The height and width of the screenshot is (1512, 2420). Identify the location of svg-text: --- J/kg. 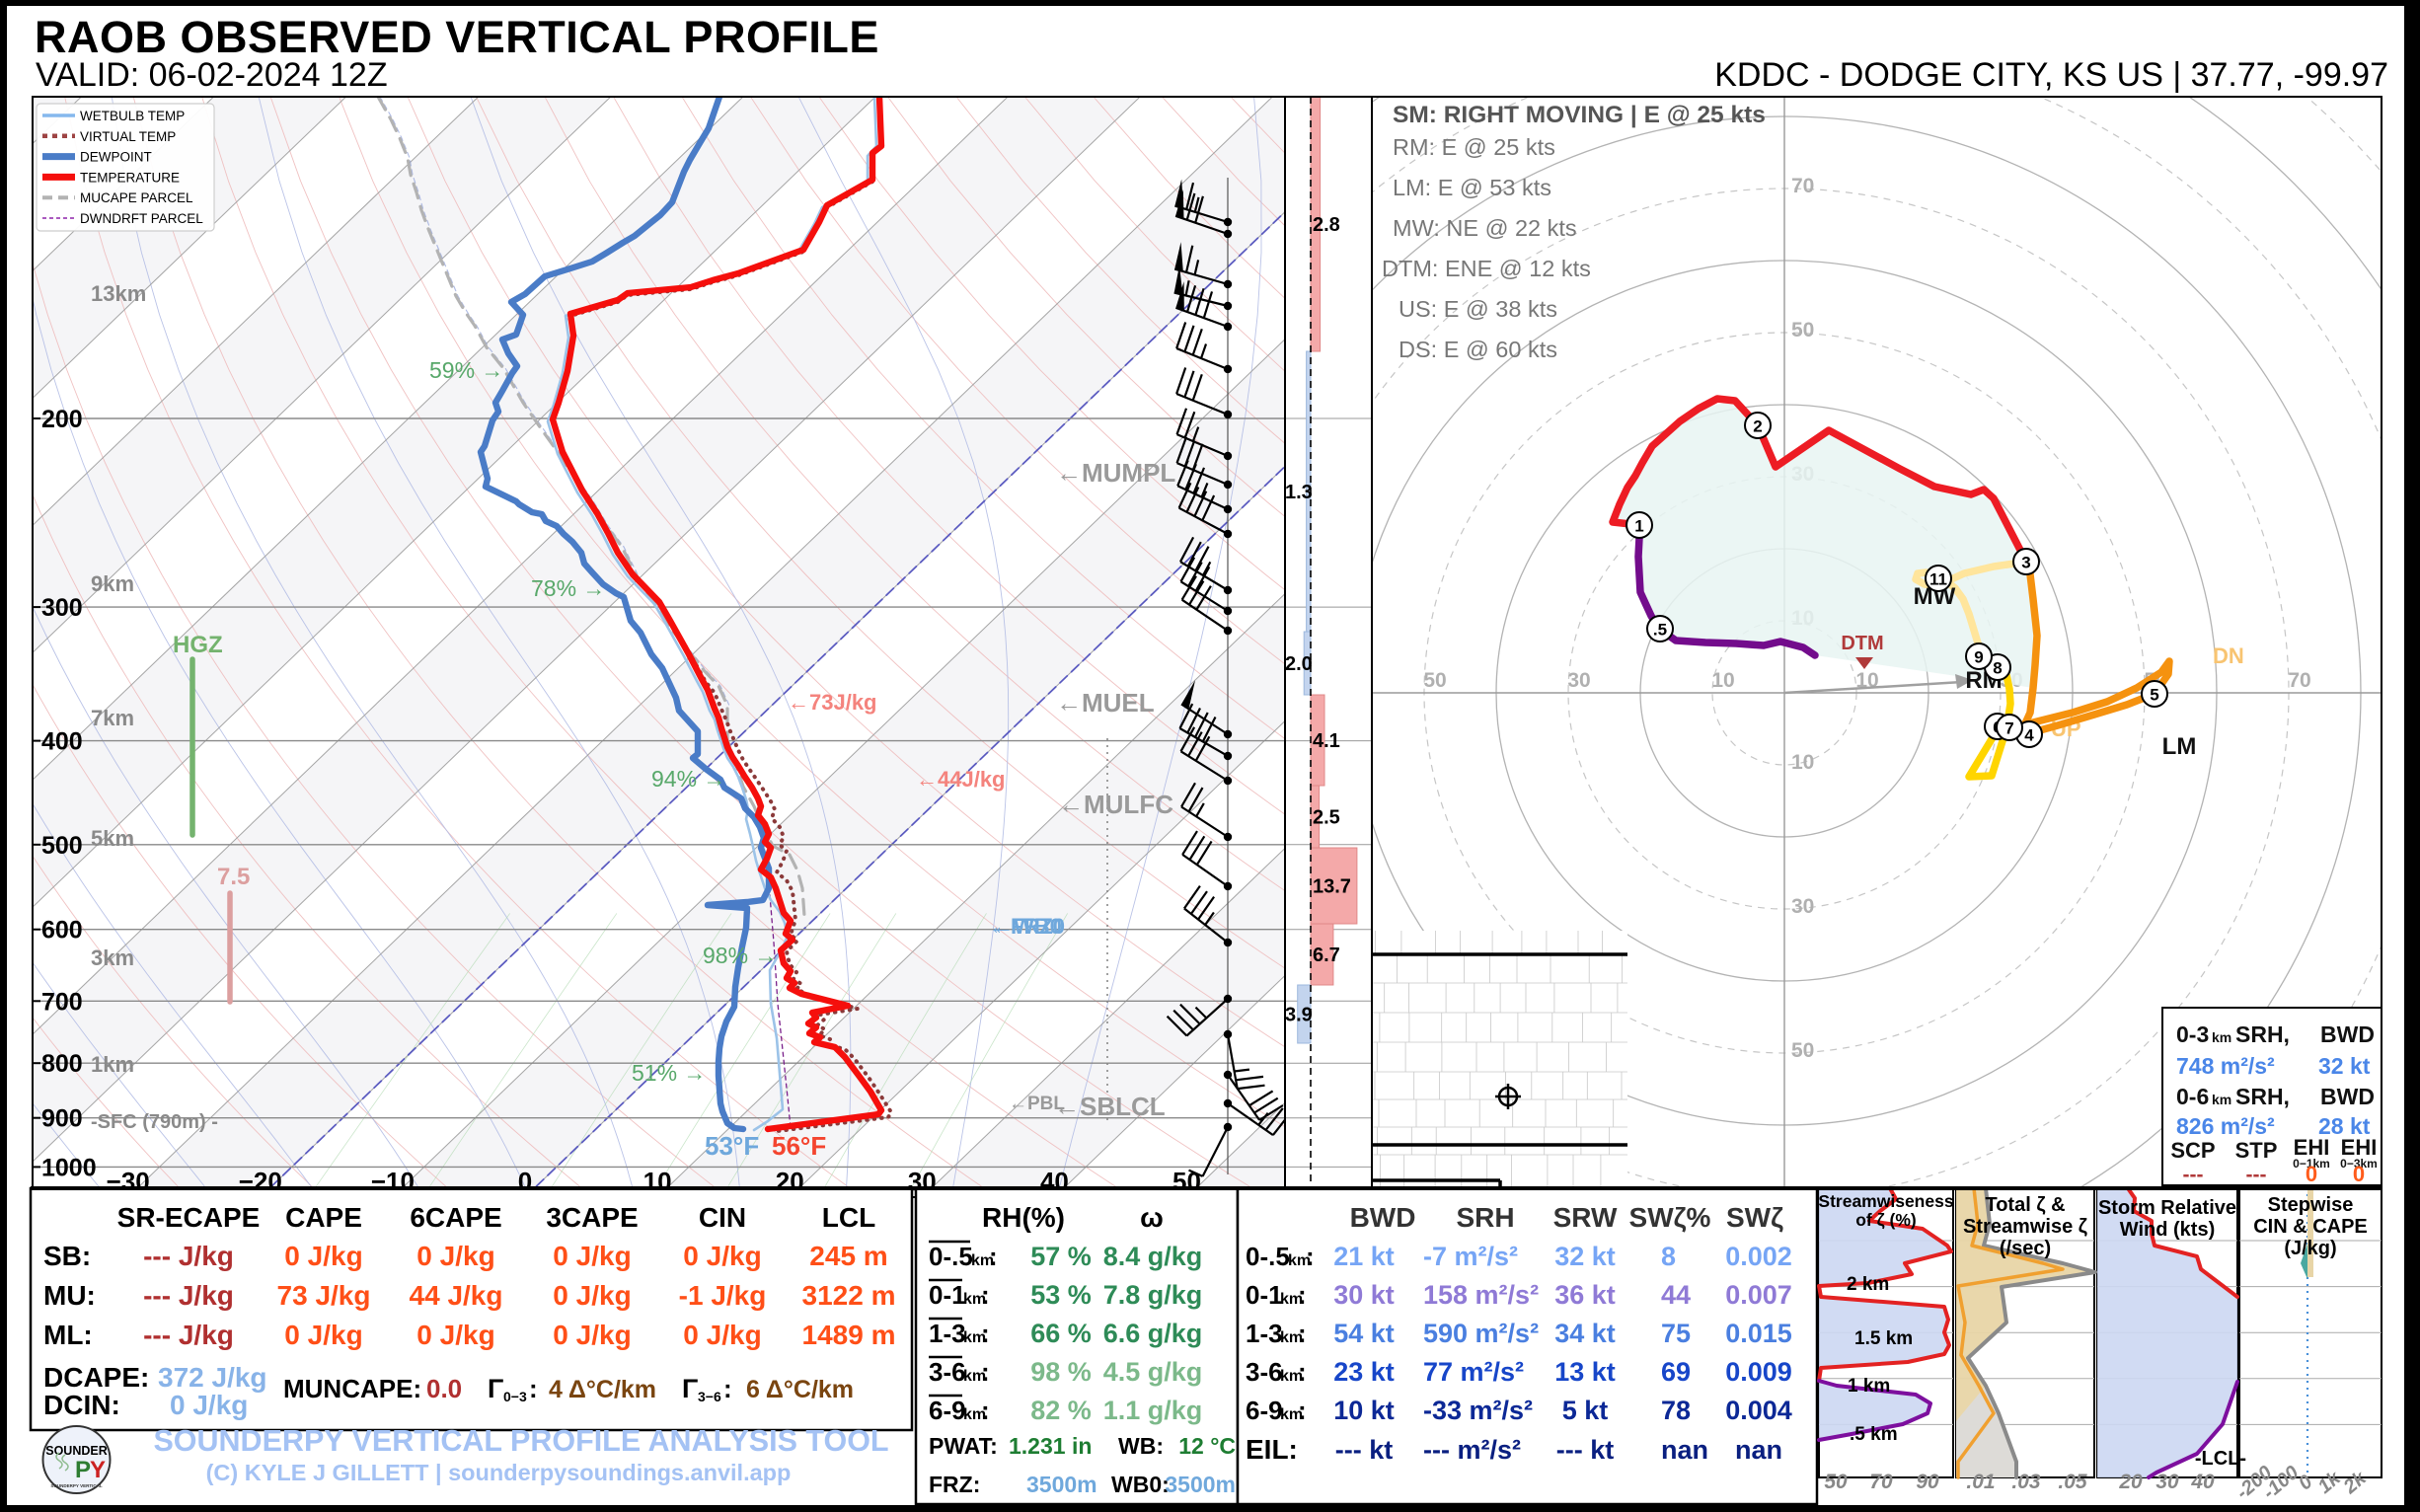
(188, 1335).